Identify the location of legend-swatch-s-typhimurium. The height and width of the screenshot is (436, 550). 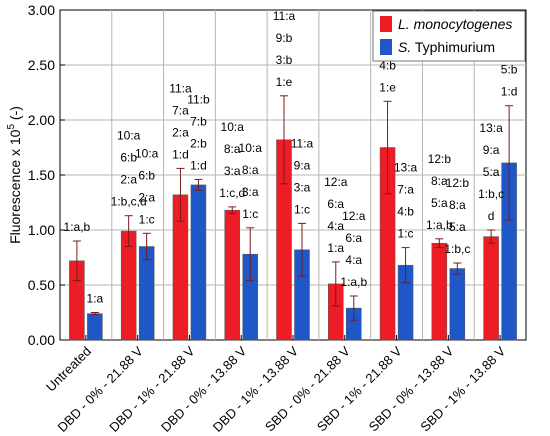
(386, 47).